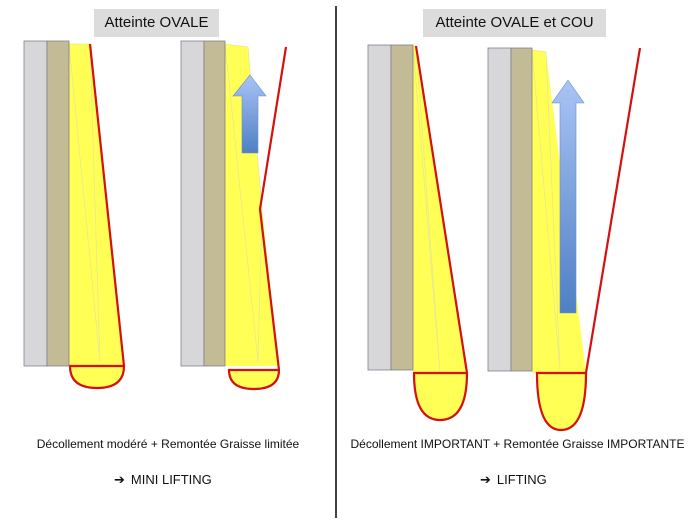 The image size is (700, 524). Describe the element at coordinates (521, 479) in the screenshot. I see `verdict-label: LIFTING` at that location.